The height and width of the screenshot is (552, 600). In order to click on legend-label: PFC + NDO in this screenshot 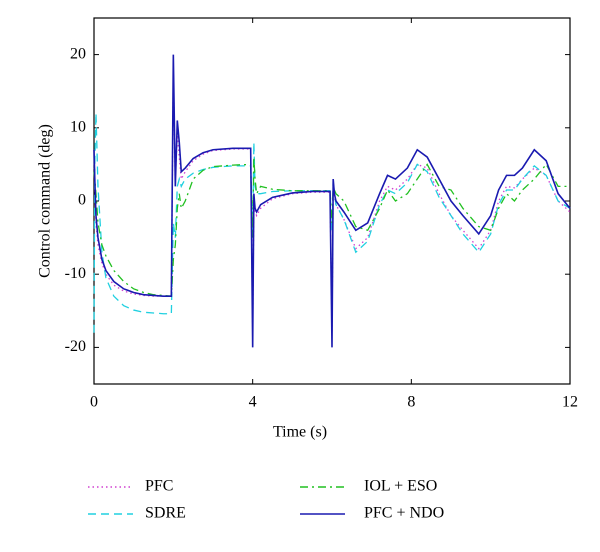, I will do `click(404, 513)`.